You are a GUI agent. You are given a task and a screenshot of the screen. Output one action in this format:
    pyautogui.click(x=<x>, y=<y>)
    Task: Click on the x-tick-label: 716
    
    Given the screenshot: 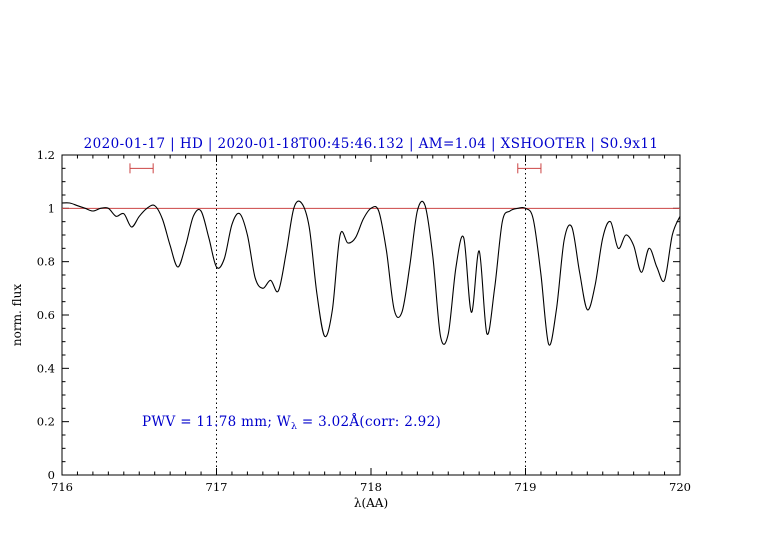 What is the action you would take?
    pyautogui.click(x=62, y=487)
    